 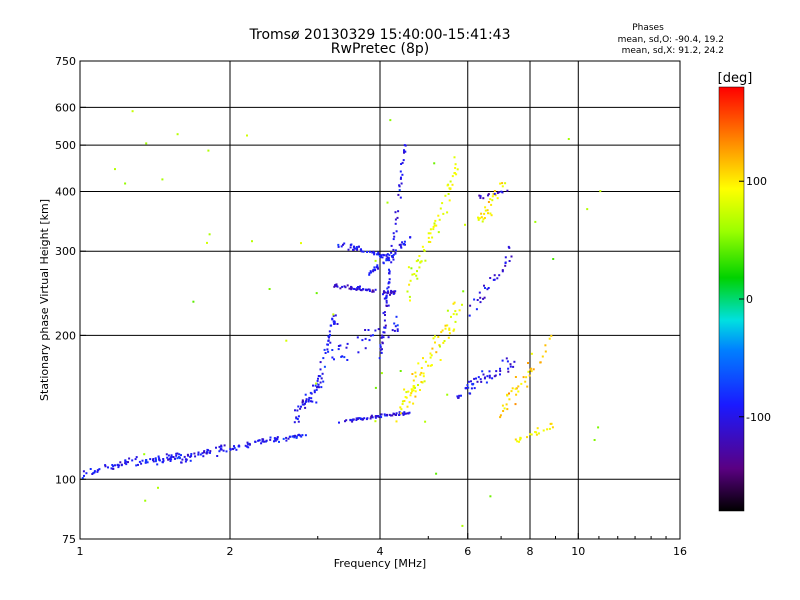 What do you see at coordinates (755, 299) in the screenshot?
I see `colorbar-ticks: 100 0 -100` at bounding box center [755, 299].